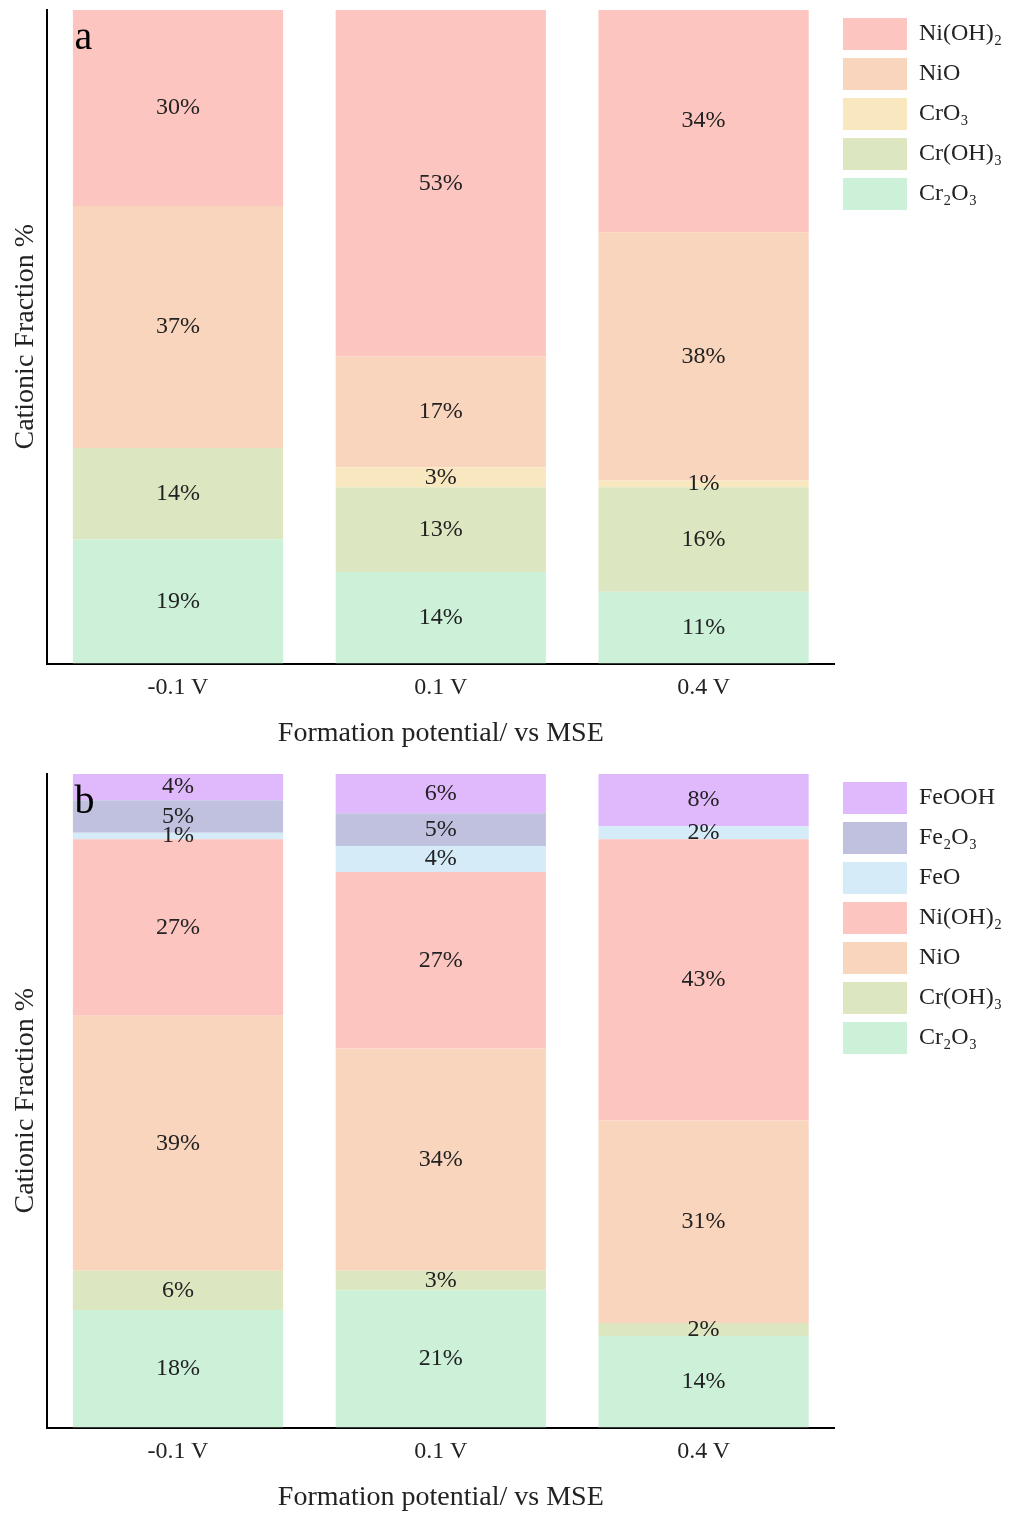 Image resolution: width=1022 pixels, height=1529 pixels. I want to click on data-label: 43%, so click(703, 978).